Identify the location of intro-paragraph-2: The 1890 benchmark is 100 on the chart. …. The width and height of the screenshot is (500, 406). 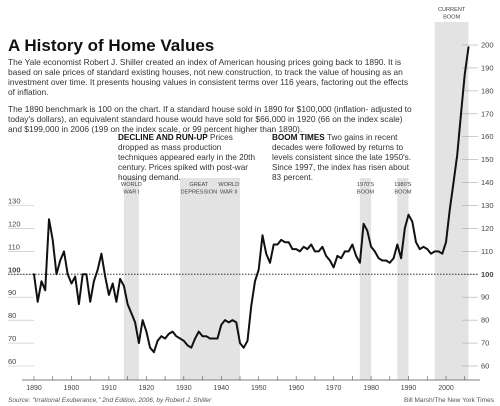
(210, 119).